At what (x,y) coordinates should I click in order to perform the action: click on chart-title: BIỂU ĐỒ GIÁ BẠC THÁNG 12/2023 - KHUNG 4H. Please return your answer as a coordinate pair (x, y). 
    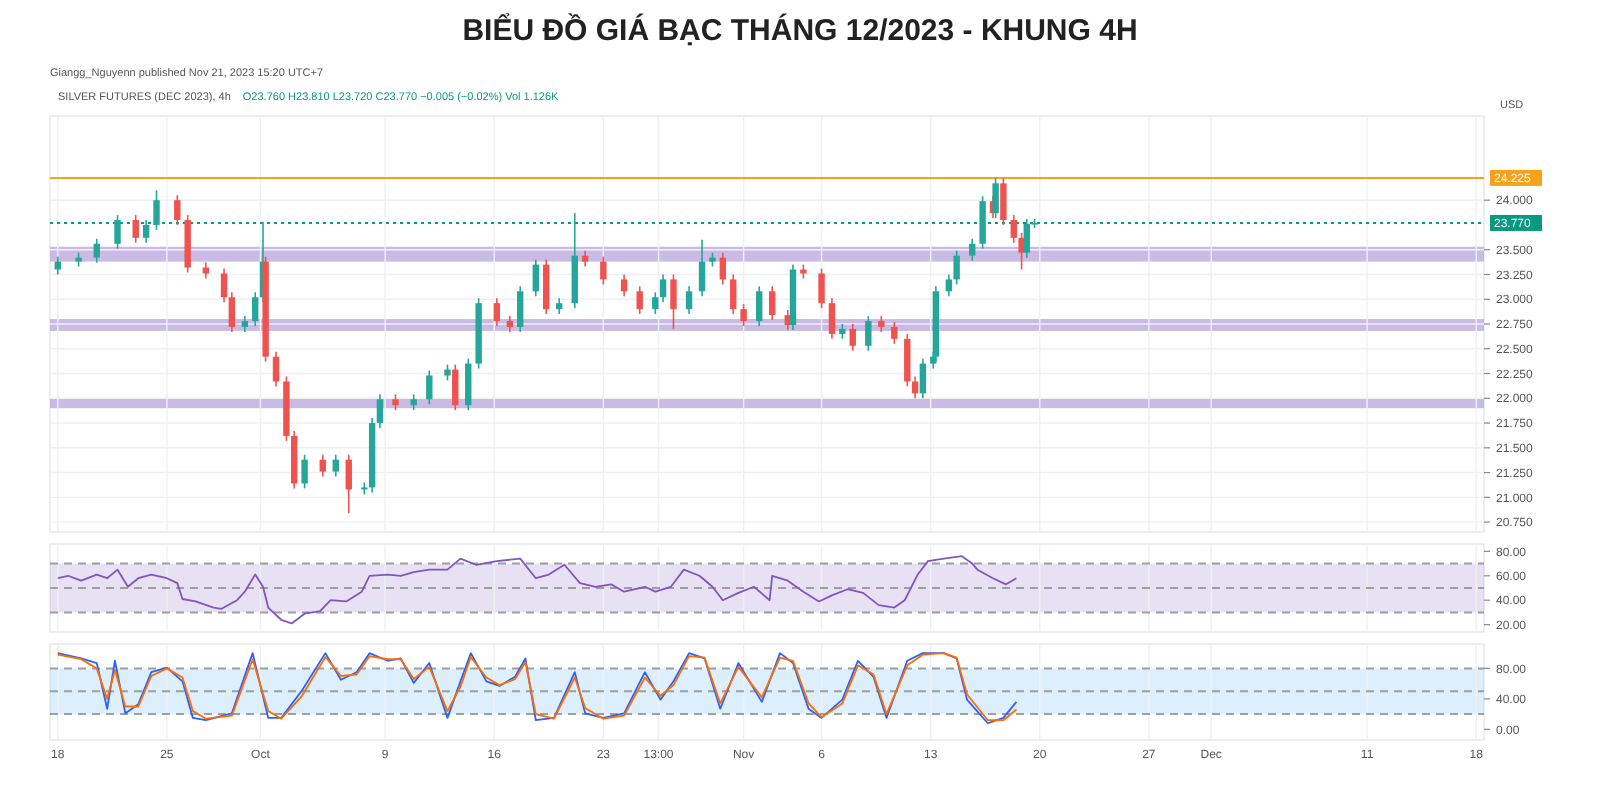
    Looking at the image, I should click on (800, 30).